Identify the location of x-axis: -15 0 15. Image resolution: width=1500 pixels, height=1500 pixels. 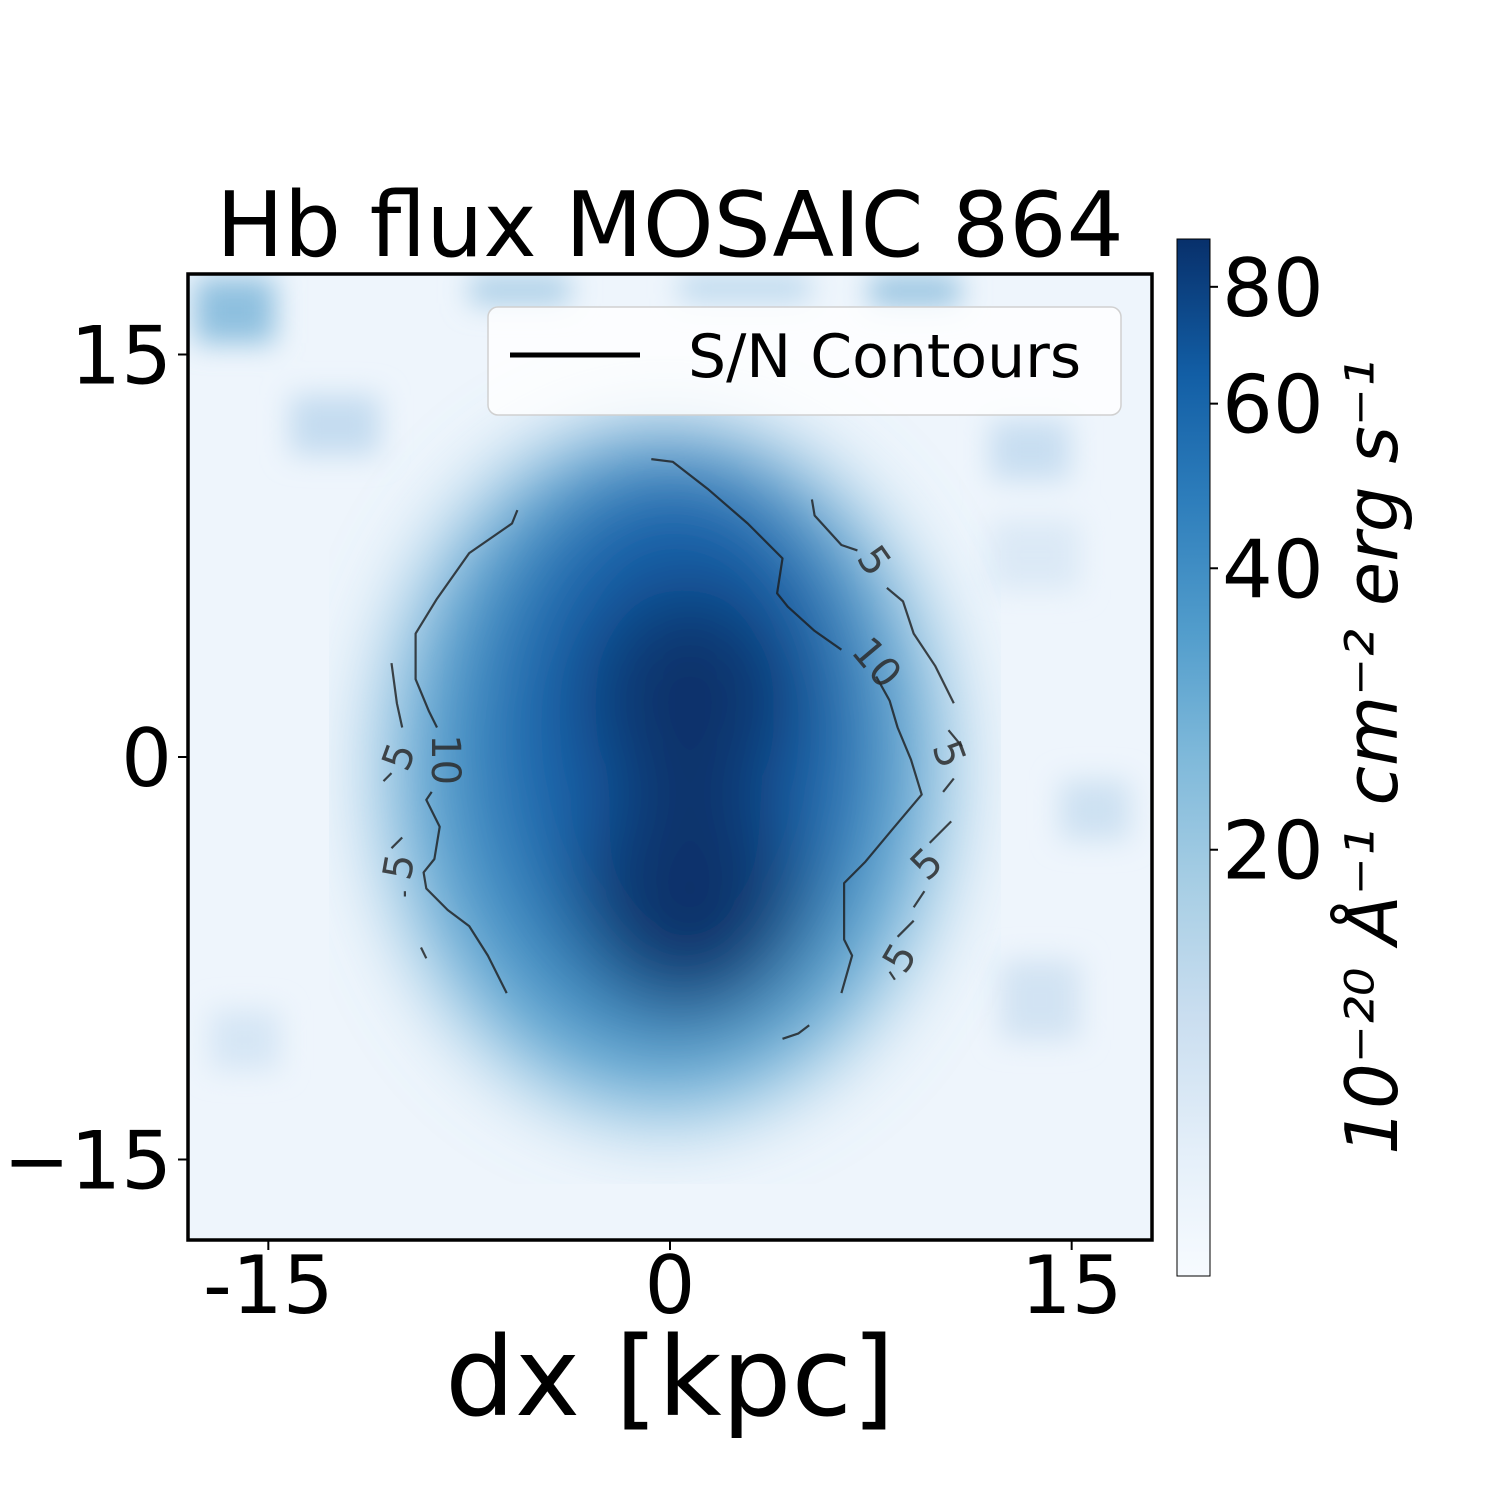
(663, 1285).